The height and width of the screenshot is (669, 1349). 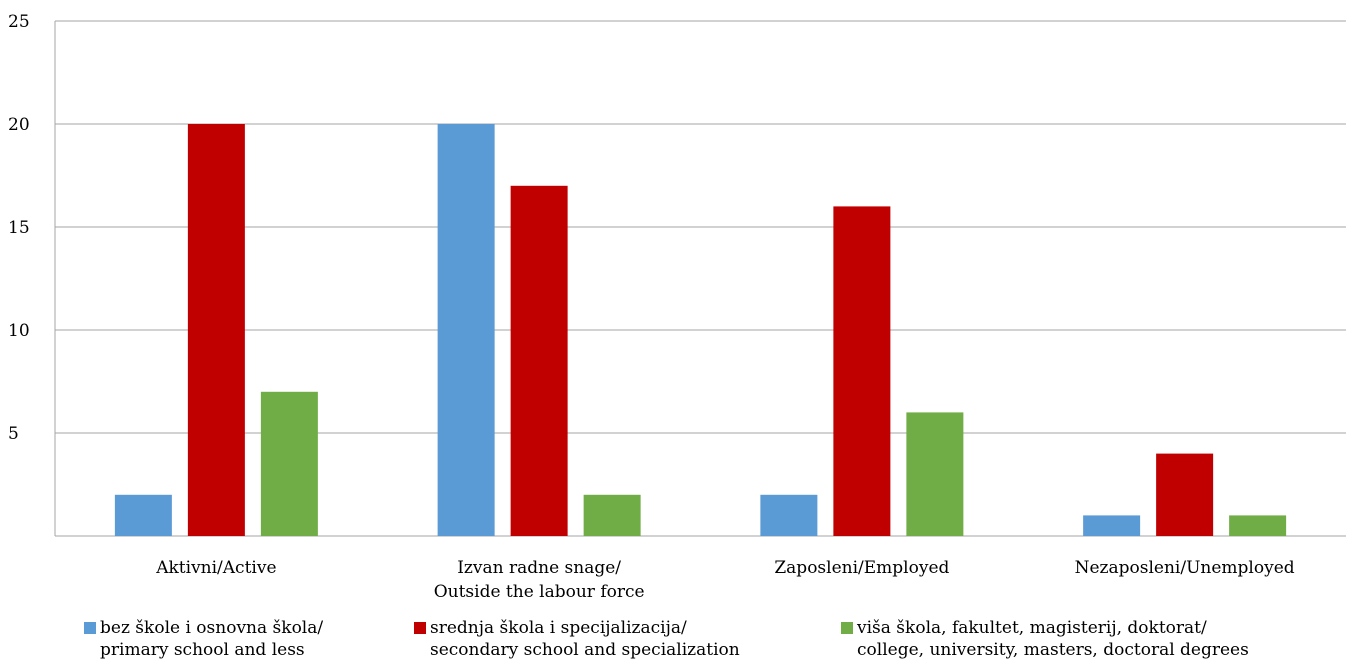 What do you see at coordinates (19, 228) in the screenshot?
I see `y-tick-label: 15` at bounding box center [19, 228].